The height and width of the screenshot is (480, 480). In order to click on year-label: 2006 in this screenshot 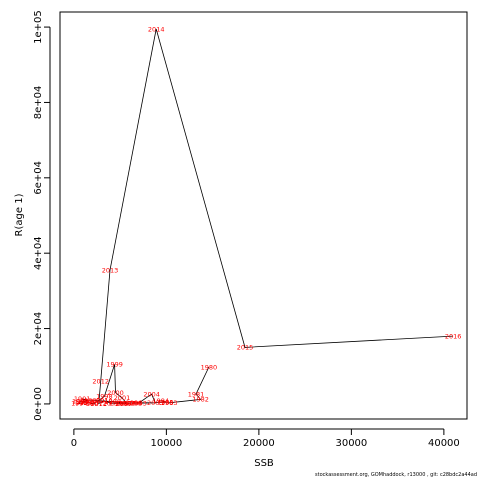, I will do `click(133, 404)`.